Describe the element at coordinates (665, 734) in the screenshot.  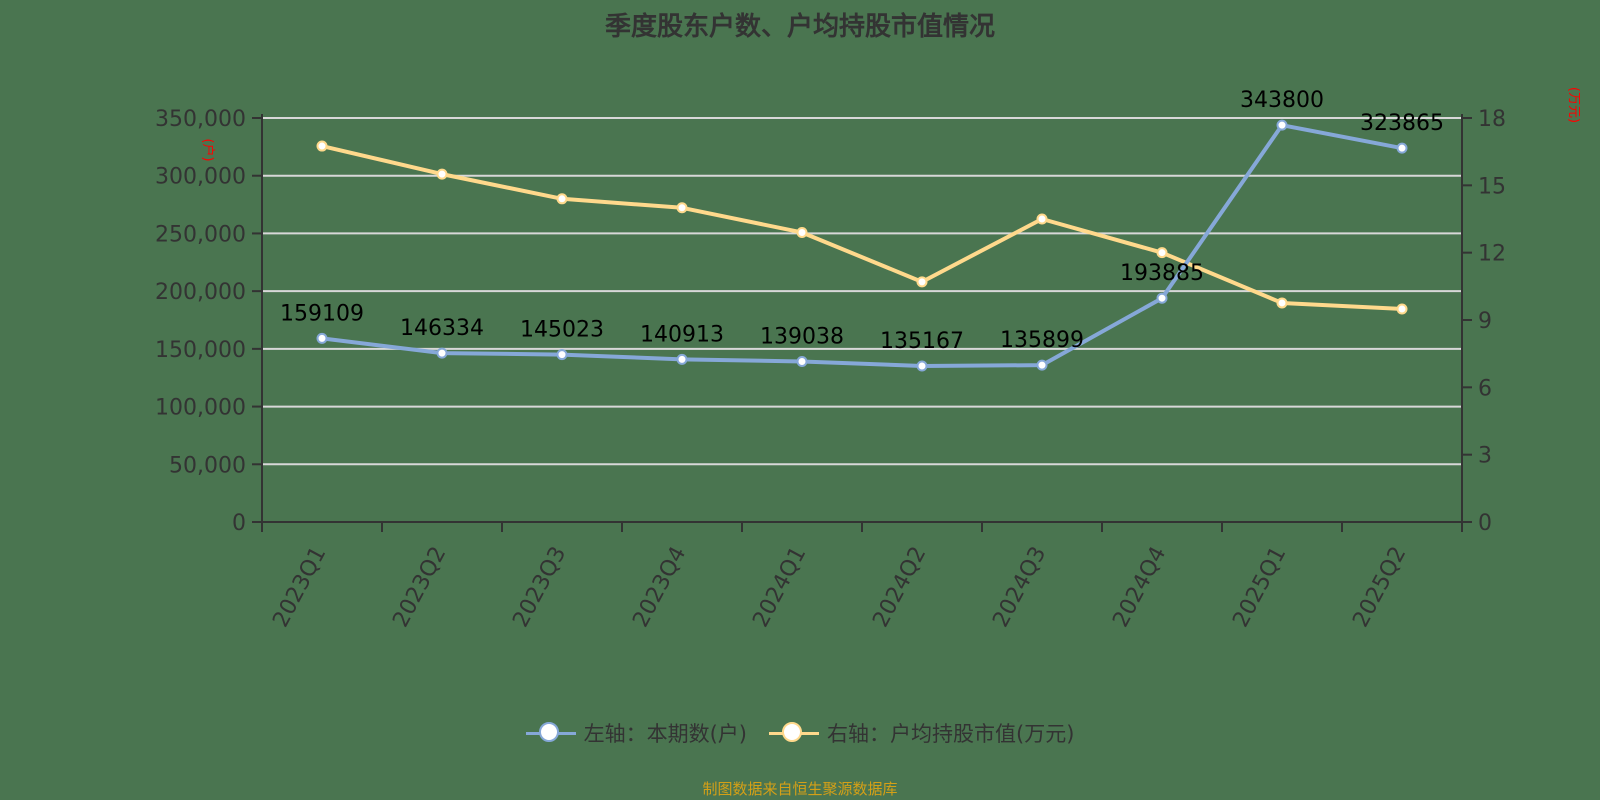
I see `legend-label: 左轴：本期数(户)` at that location.